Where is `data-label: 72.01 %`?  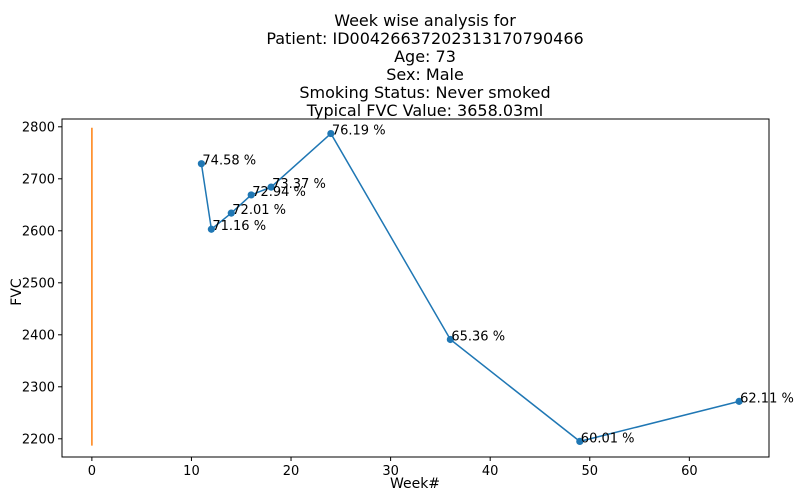 data-label: 72.01 % is located at coordinates (259, 210).